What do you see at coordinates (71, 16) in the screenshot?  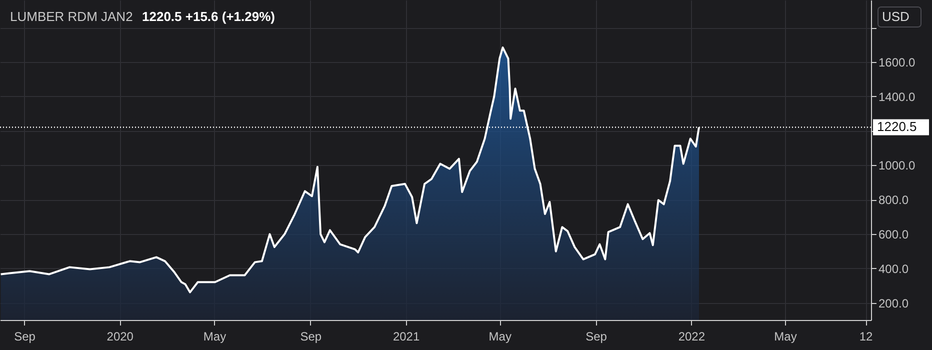 I see `text: LUMBER RDM JAN2` at bounding box center [71, 16].